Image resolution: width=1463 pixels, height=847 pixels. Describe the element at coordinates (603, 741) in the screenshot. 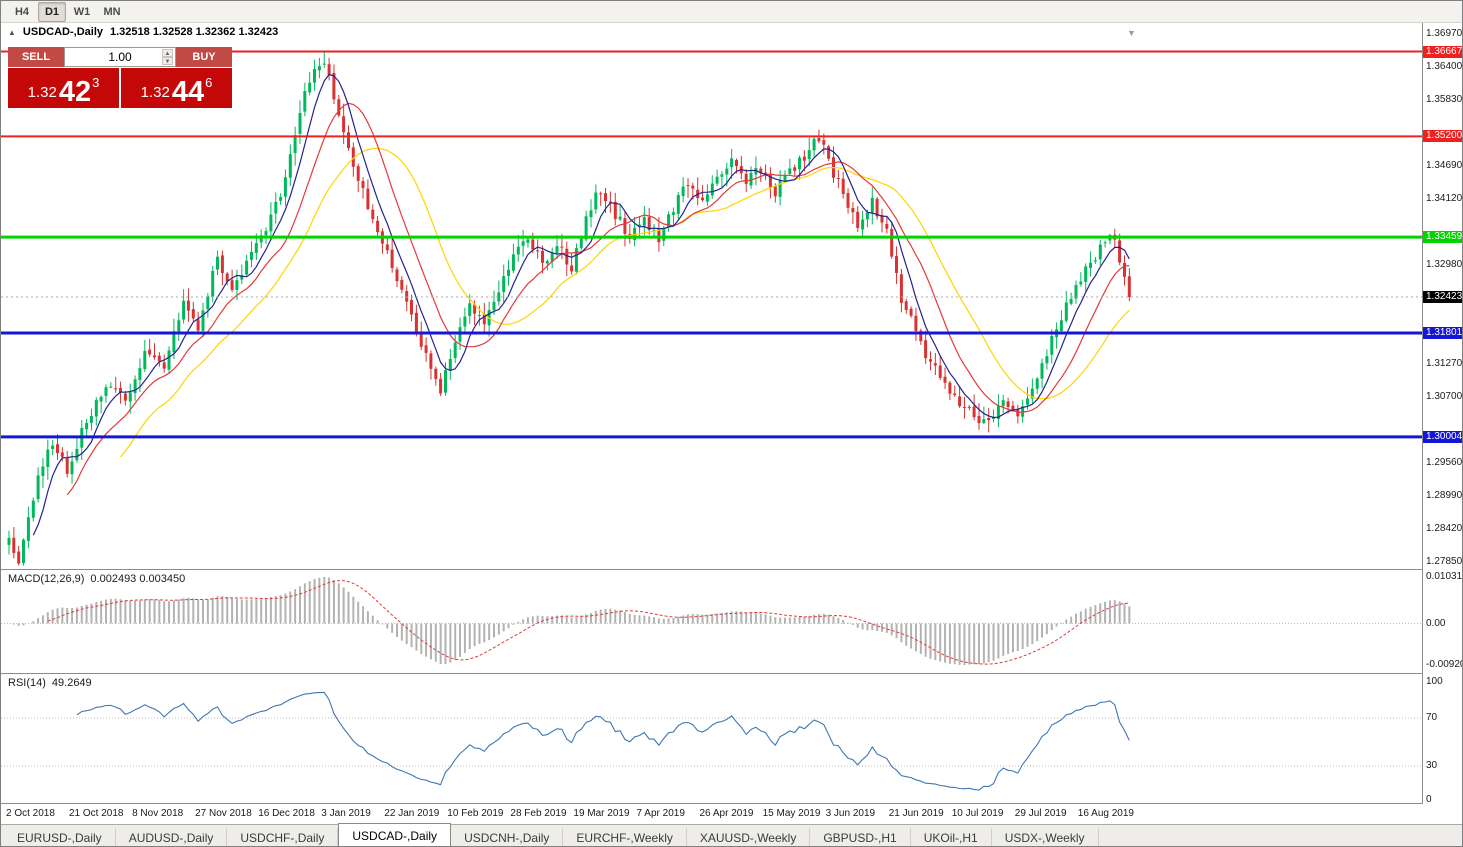

I see `rsi-line` at that location.